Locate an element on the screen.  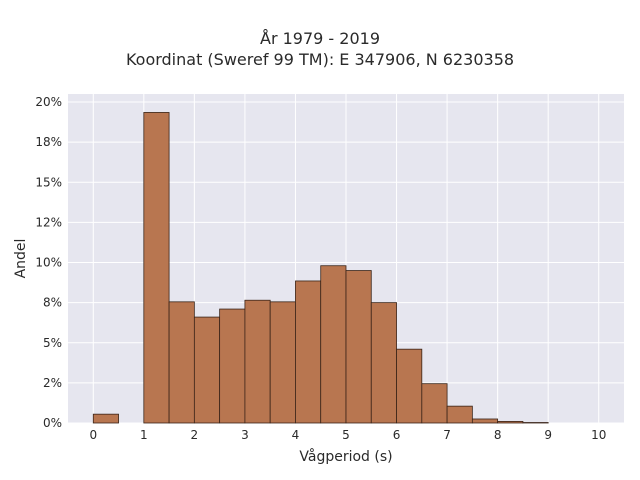
x-tick-label: 9 is located at coordinates (548, 435).